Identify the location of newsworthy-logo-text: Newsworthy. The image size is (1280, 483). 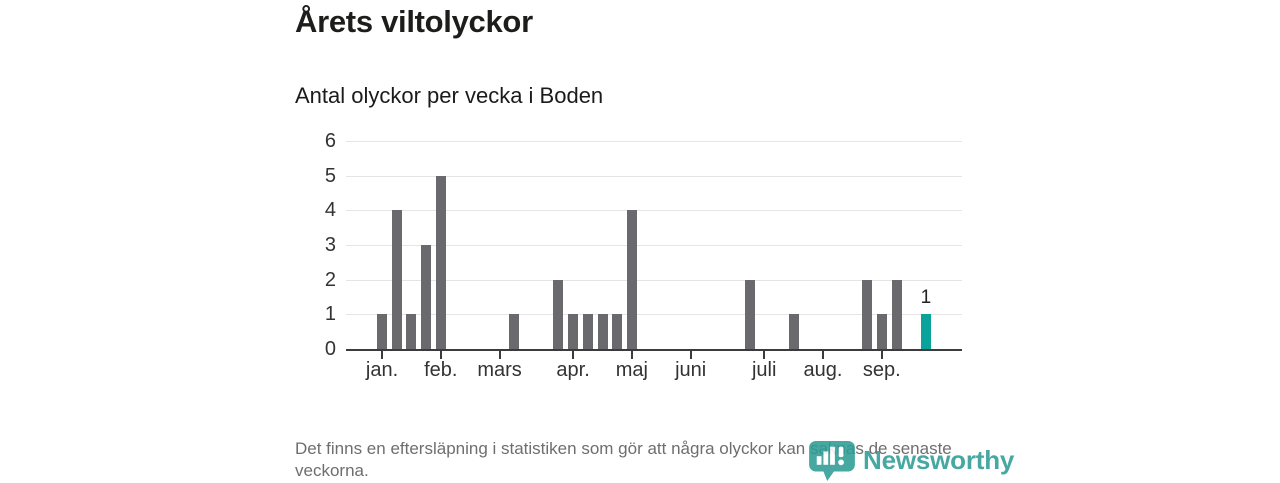
(939, 460).